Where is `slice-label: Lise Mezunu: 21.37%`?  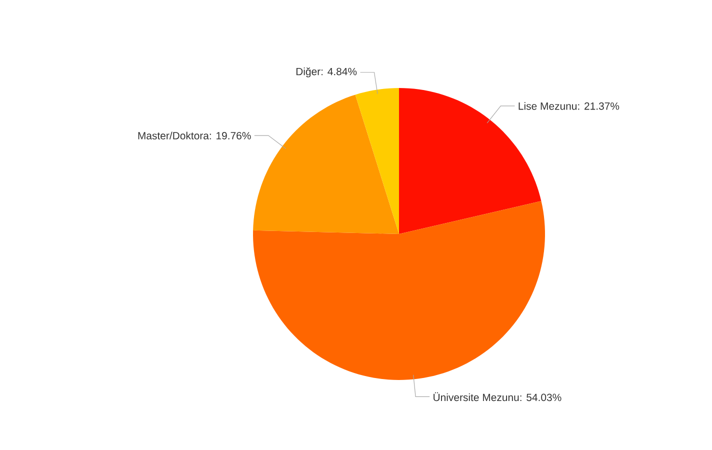
slice-label: Lise Mezunu: 21.37% is located at coordinates (569, 106).